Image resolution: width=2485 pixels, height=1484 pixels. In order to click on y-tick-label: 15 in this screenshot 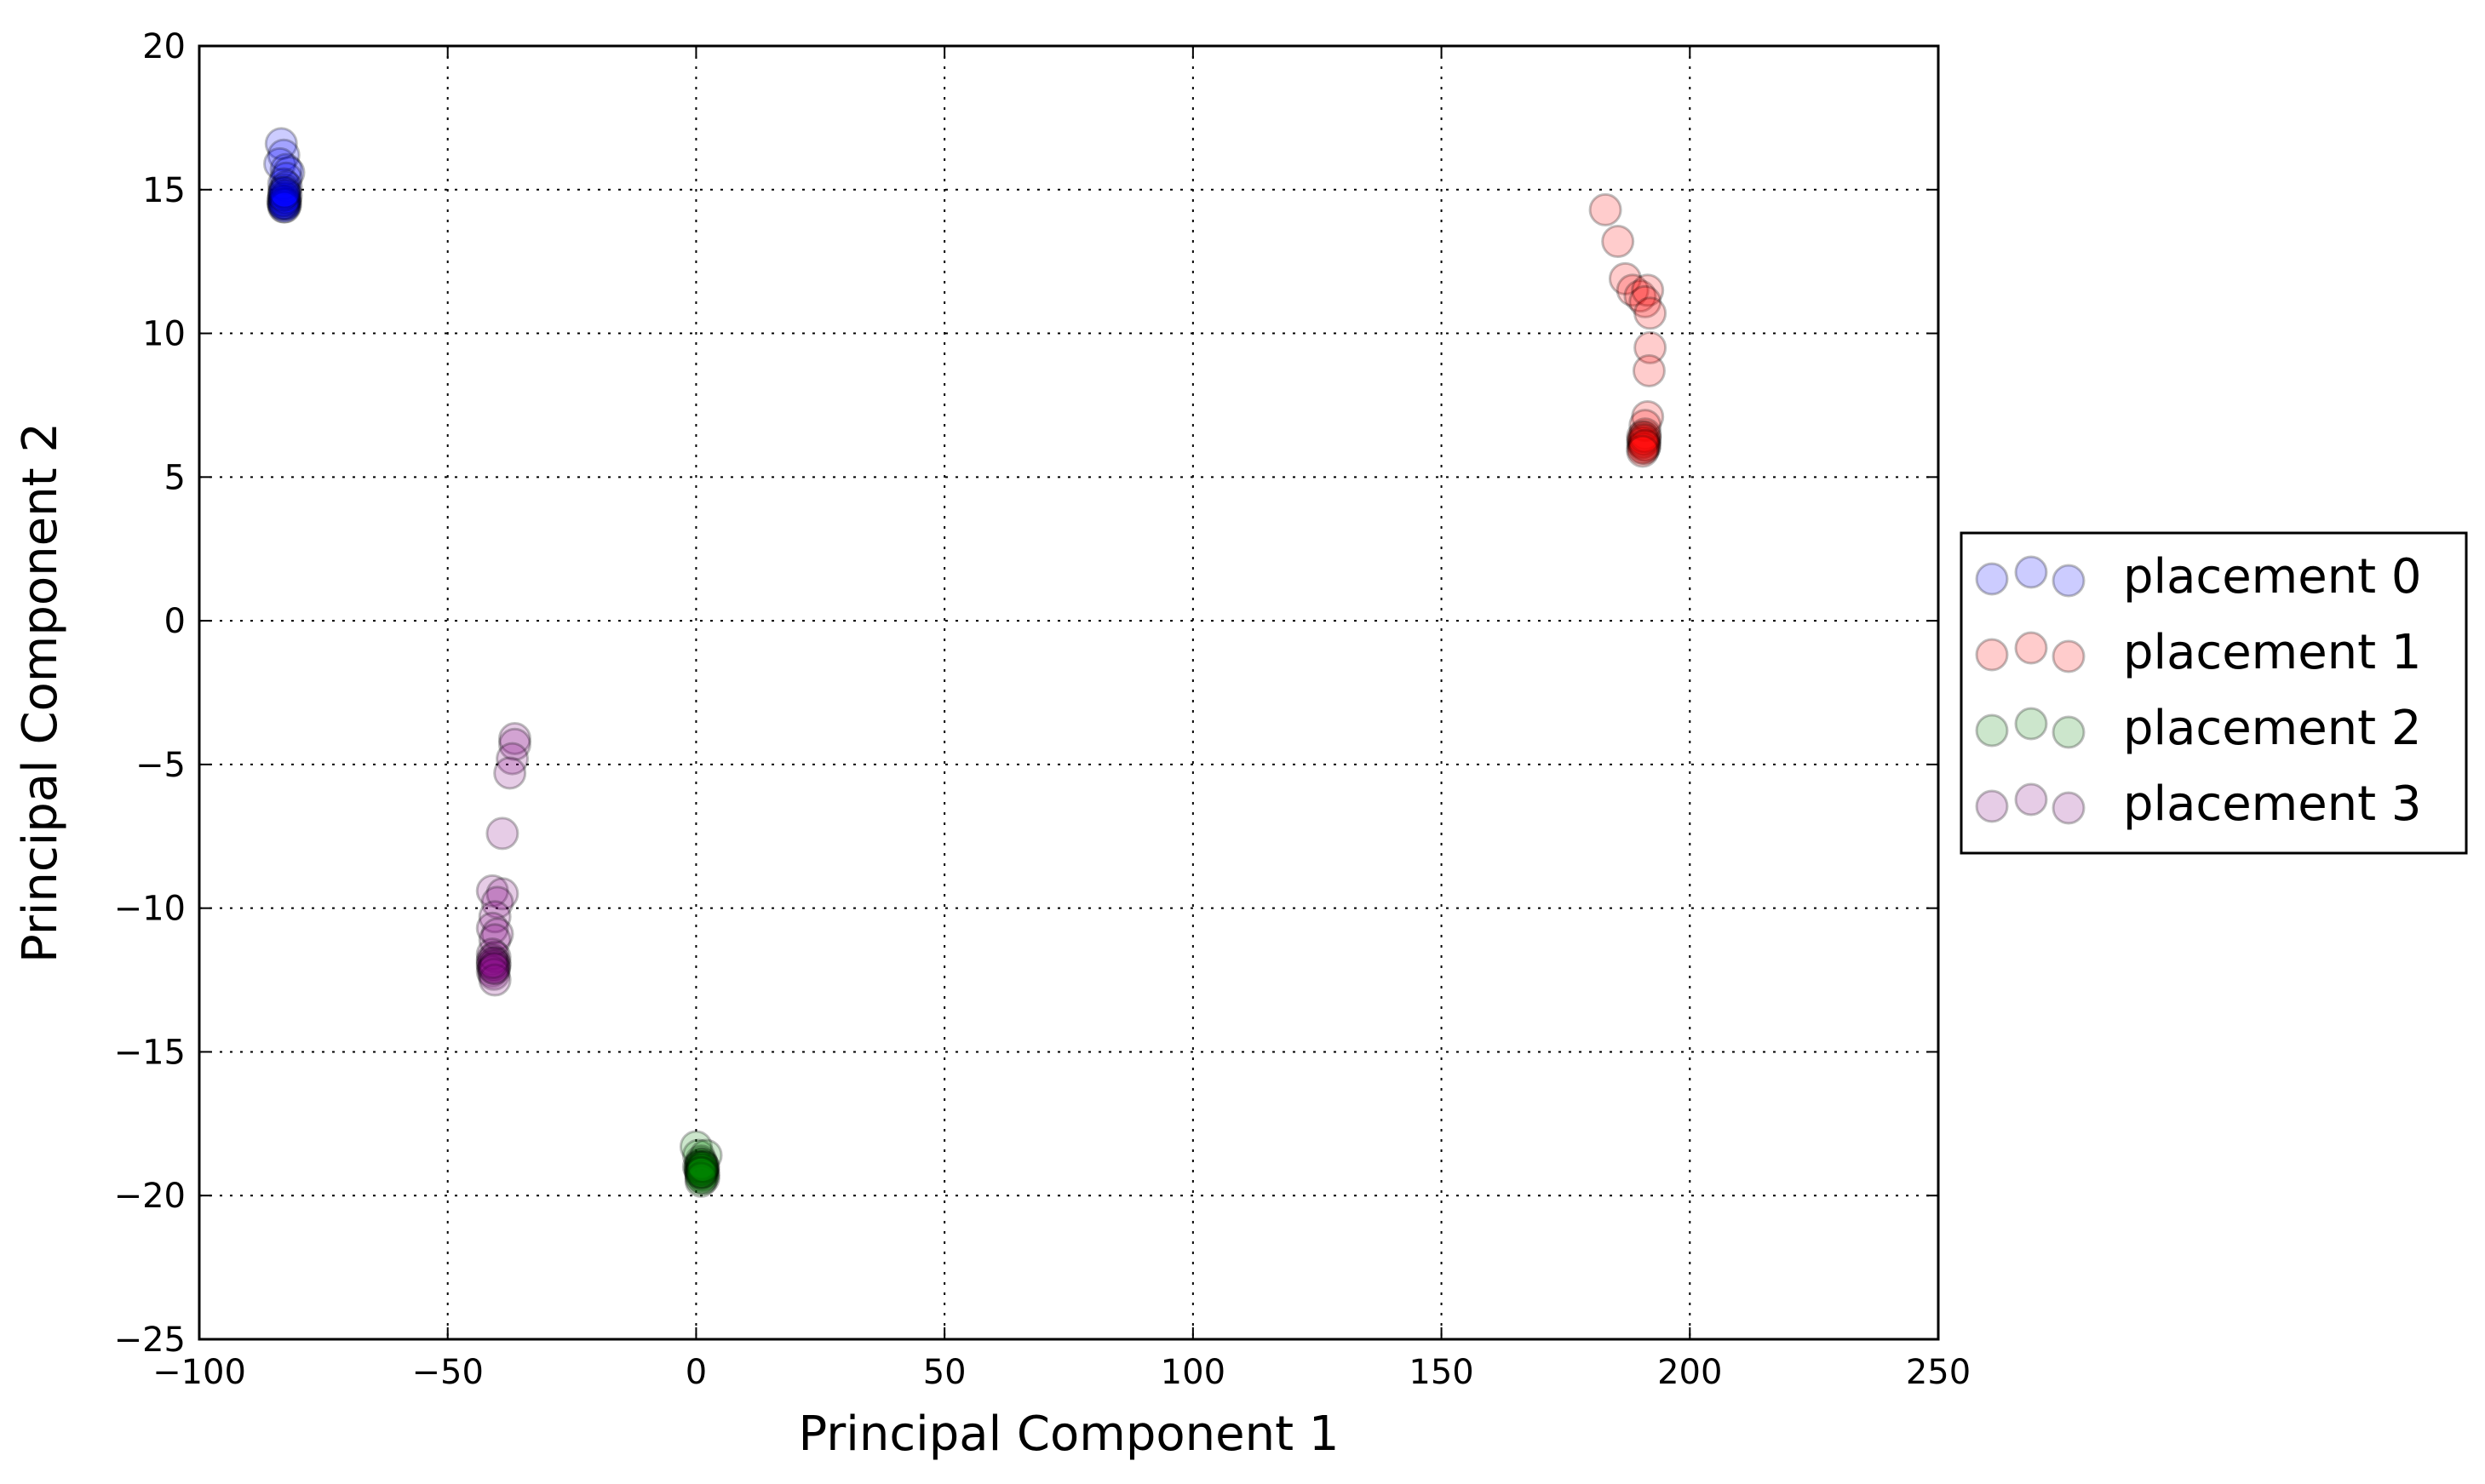, I will do `click(164, 191)`.